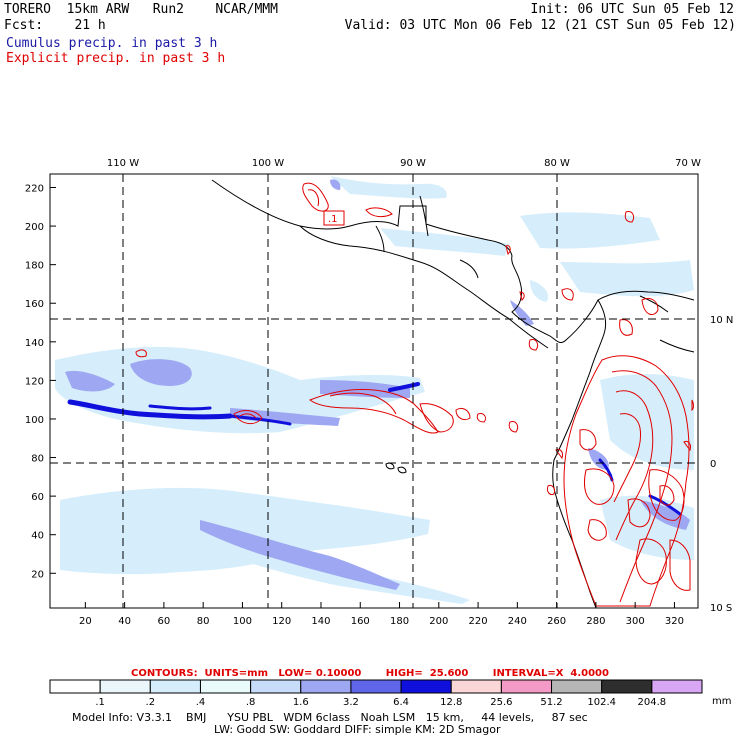 Image resolution: width=740 pixels, height=740 pixels. What do you see at coordinates (721, 701) in the screenshot?
I see `colorbar-unit: mm` at bounding box center [721, 701].